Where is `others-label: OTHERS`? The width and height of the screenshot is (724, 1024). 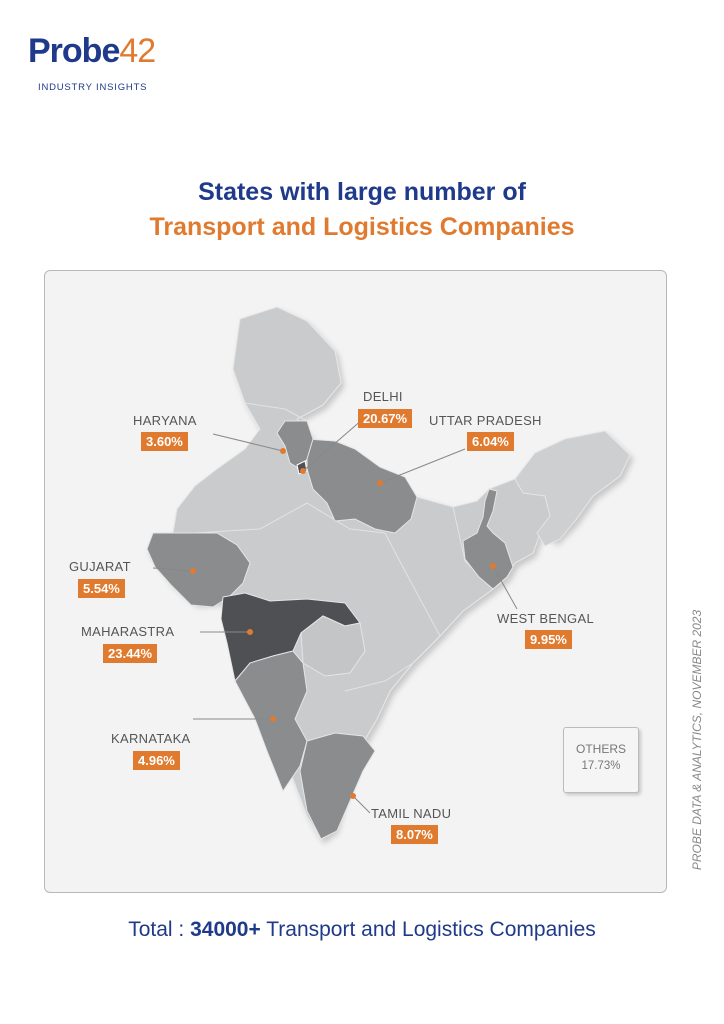 others-label: OTHERS is located at coordinates (600, 749).